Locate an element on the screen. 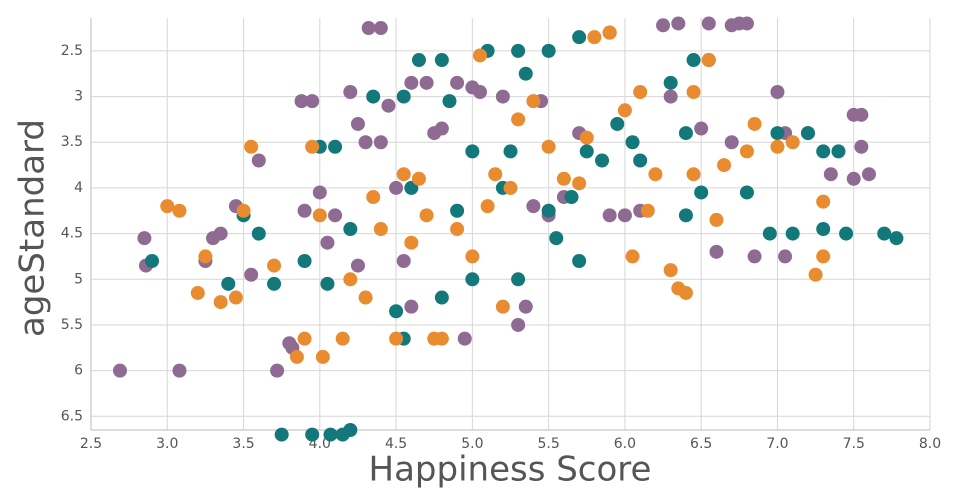 This screenshot has height=504, width=960. y-tick-label: 6.5 is located at coordinates (72, 416).